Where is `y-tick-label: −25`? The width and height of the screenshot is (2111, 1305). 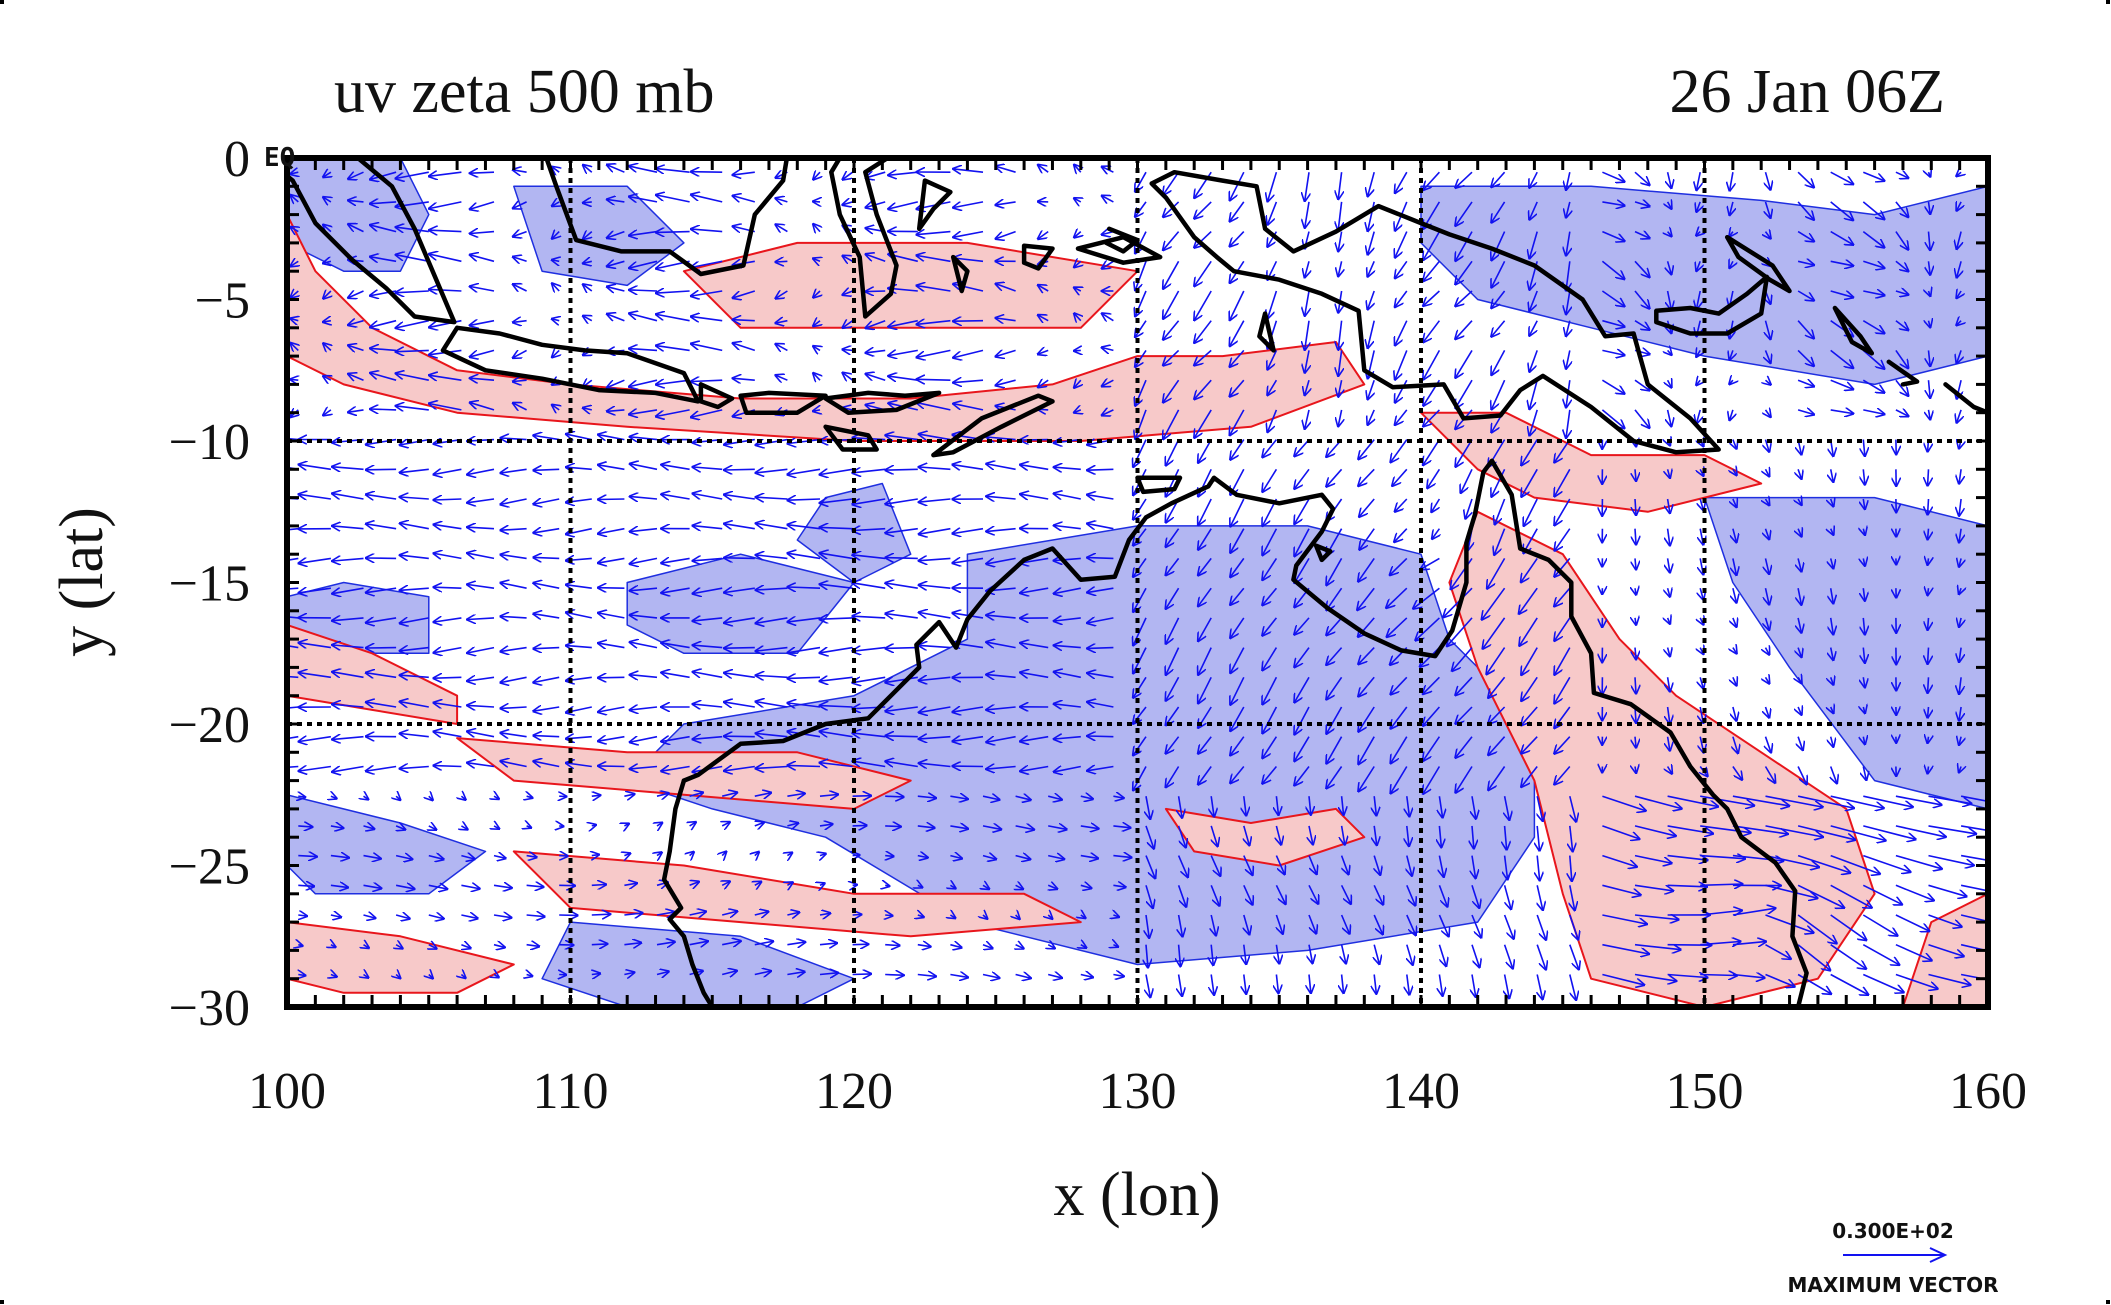 y-tick-label: −25 is located at coordinates (209, 867).